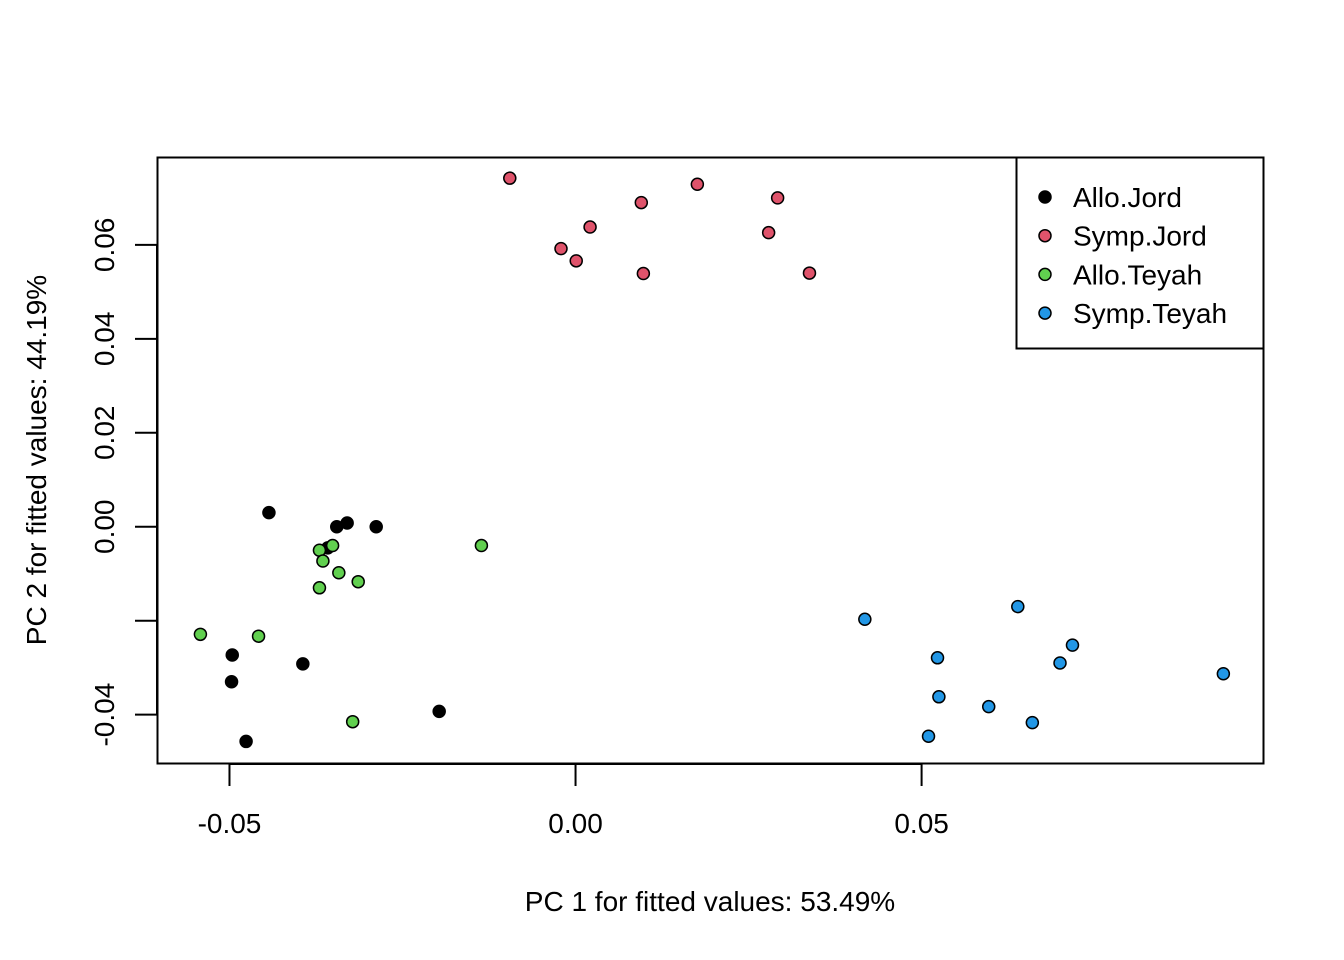 The width and height of the screenshot is (1344, 960). I want to click on legend: Allo.Jord Symp.Jord Allo.Teyah Symp.Teyah, so click(1140, 253).